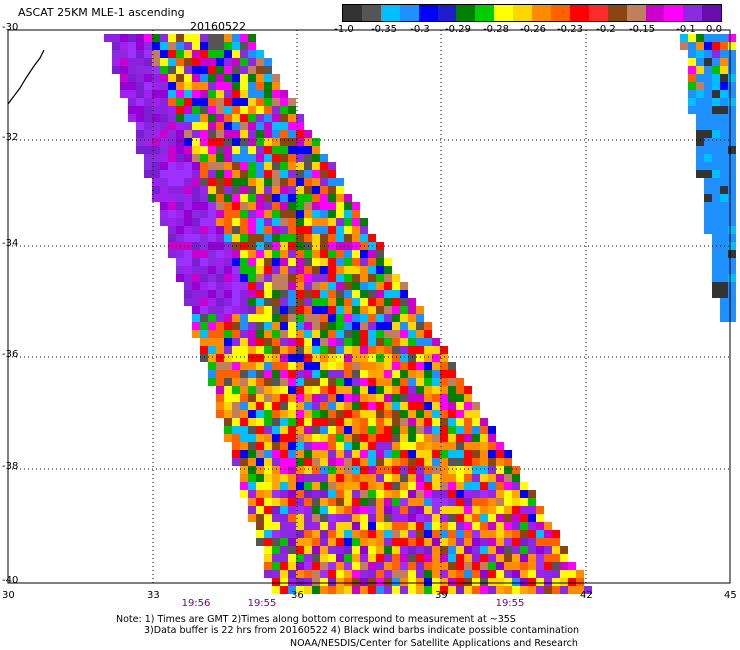  What do you see at coordinates (510, 603) in the screenshot?
I see `time-label: 19:55` at bounding box center [510, 603].